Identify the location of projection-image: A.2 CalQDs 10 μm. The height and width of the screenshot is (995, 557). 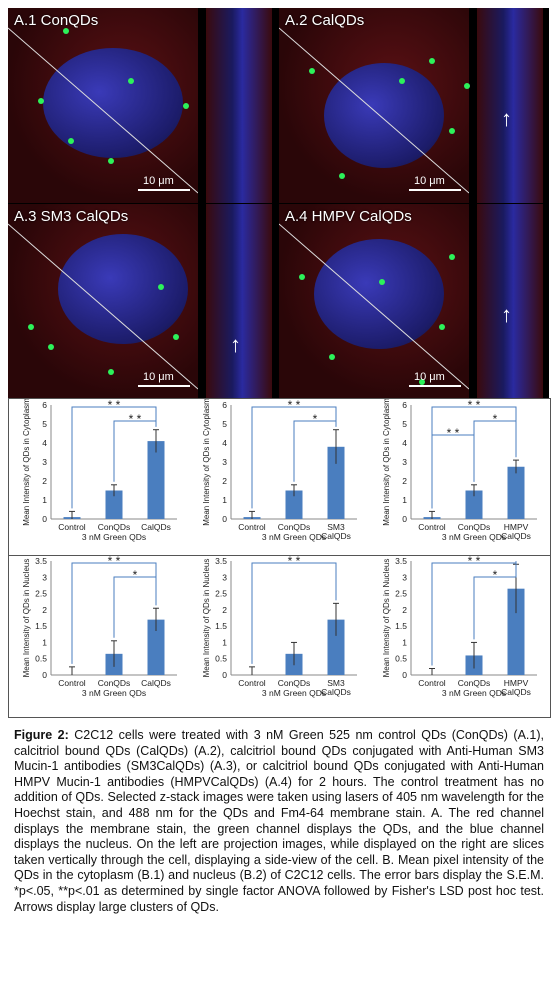
(374, 105).